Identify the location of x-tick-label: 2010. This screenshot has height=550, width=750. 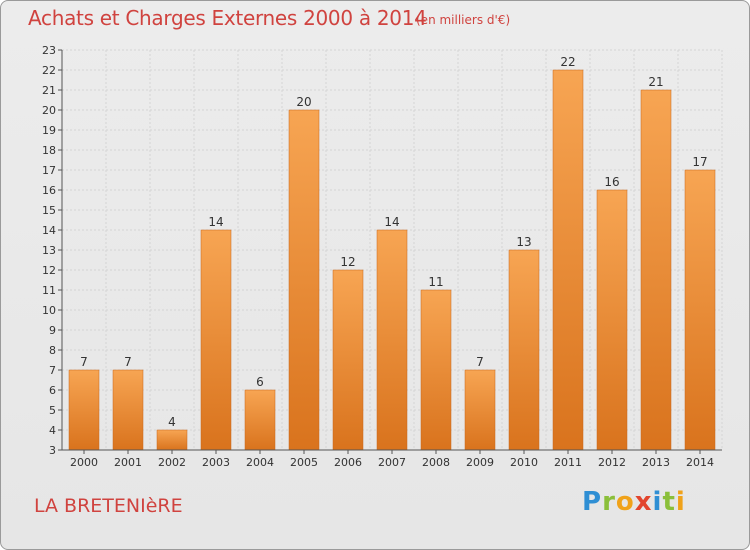
(524, 462).